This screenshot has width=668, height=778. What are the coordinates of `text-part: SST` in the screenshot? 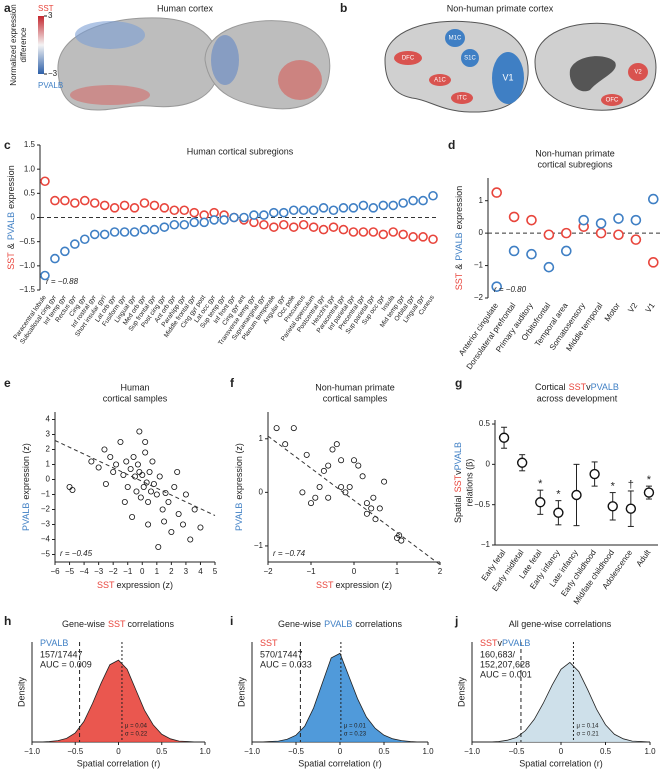 It's located at (458, 483).